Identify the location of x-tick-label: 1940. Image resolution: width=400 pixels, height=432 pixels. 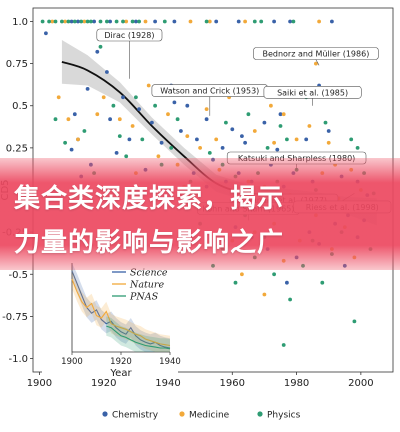
(167, 383).